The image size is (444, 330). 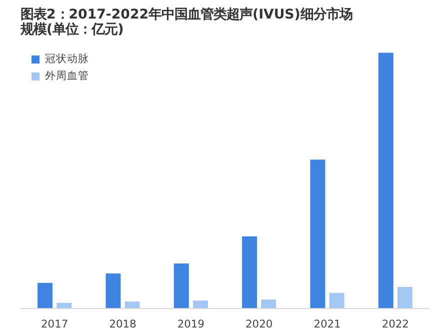 What do you see at coordinates (67, 76) in the screenshot?
I see `legend-label: 外周血管` at bounding box center [67, 76].